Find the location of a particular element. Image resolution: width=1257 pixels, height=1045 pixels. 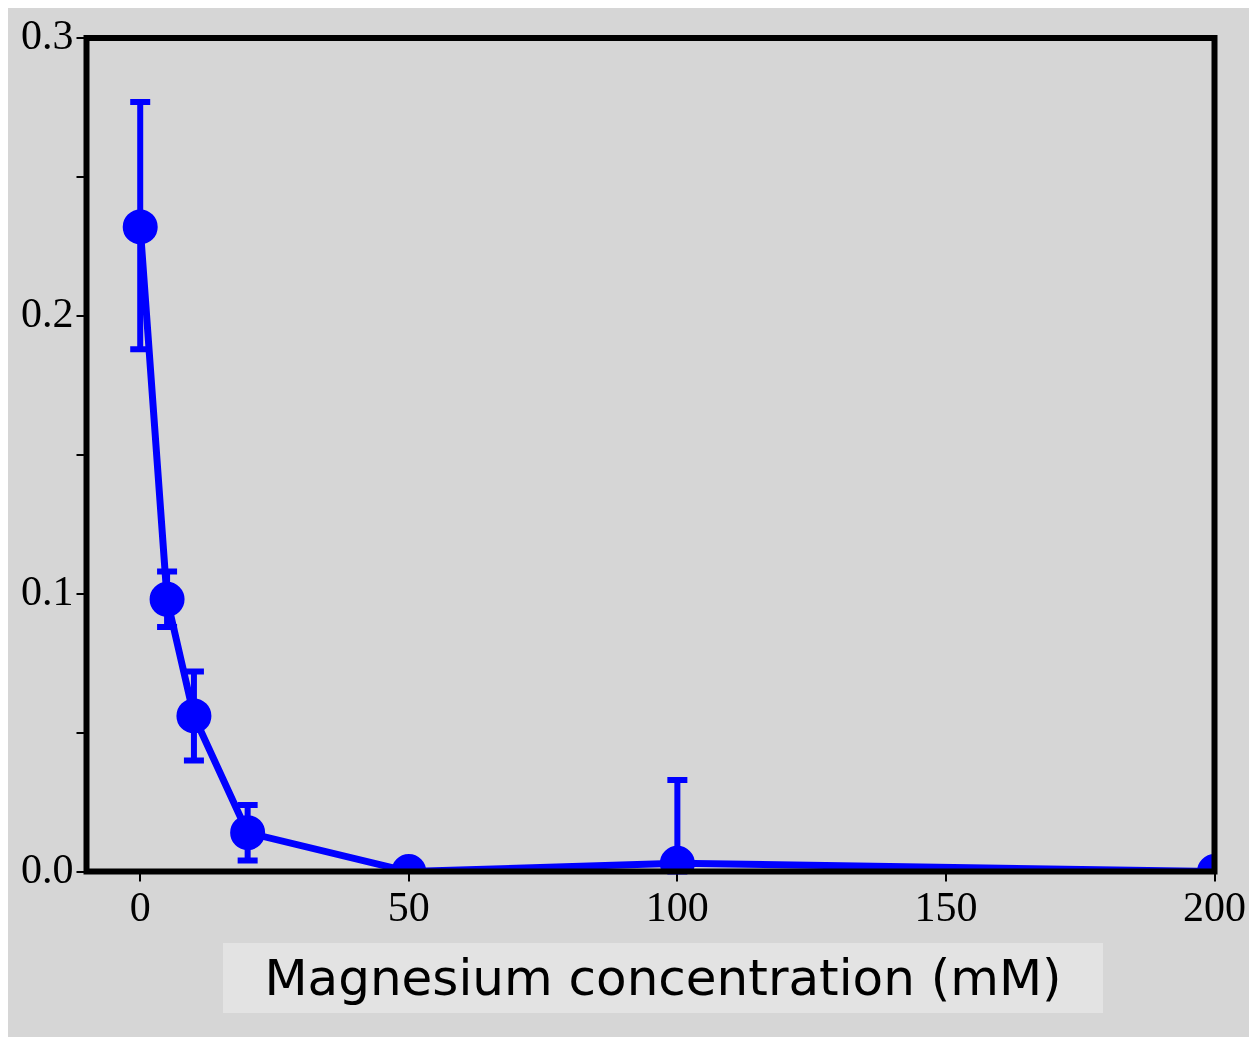

y-tick-label: 0.0 is located at coordinates (47, 868).